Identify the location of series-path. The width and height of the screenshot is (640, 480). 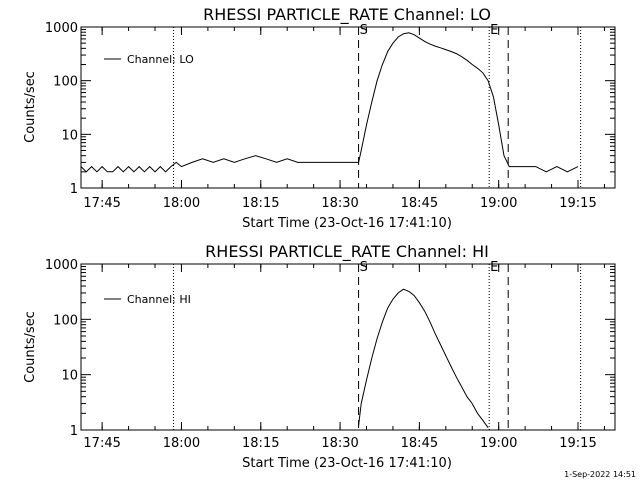
(423, 358).